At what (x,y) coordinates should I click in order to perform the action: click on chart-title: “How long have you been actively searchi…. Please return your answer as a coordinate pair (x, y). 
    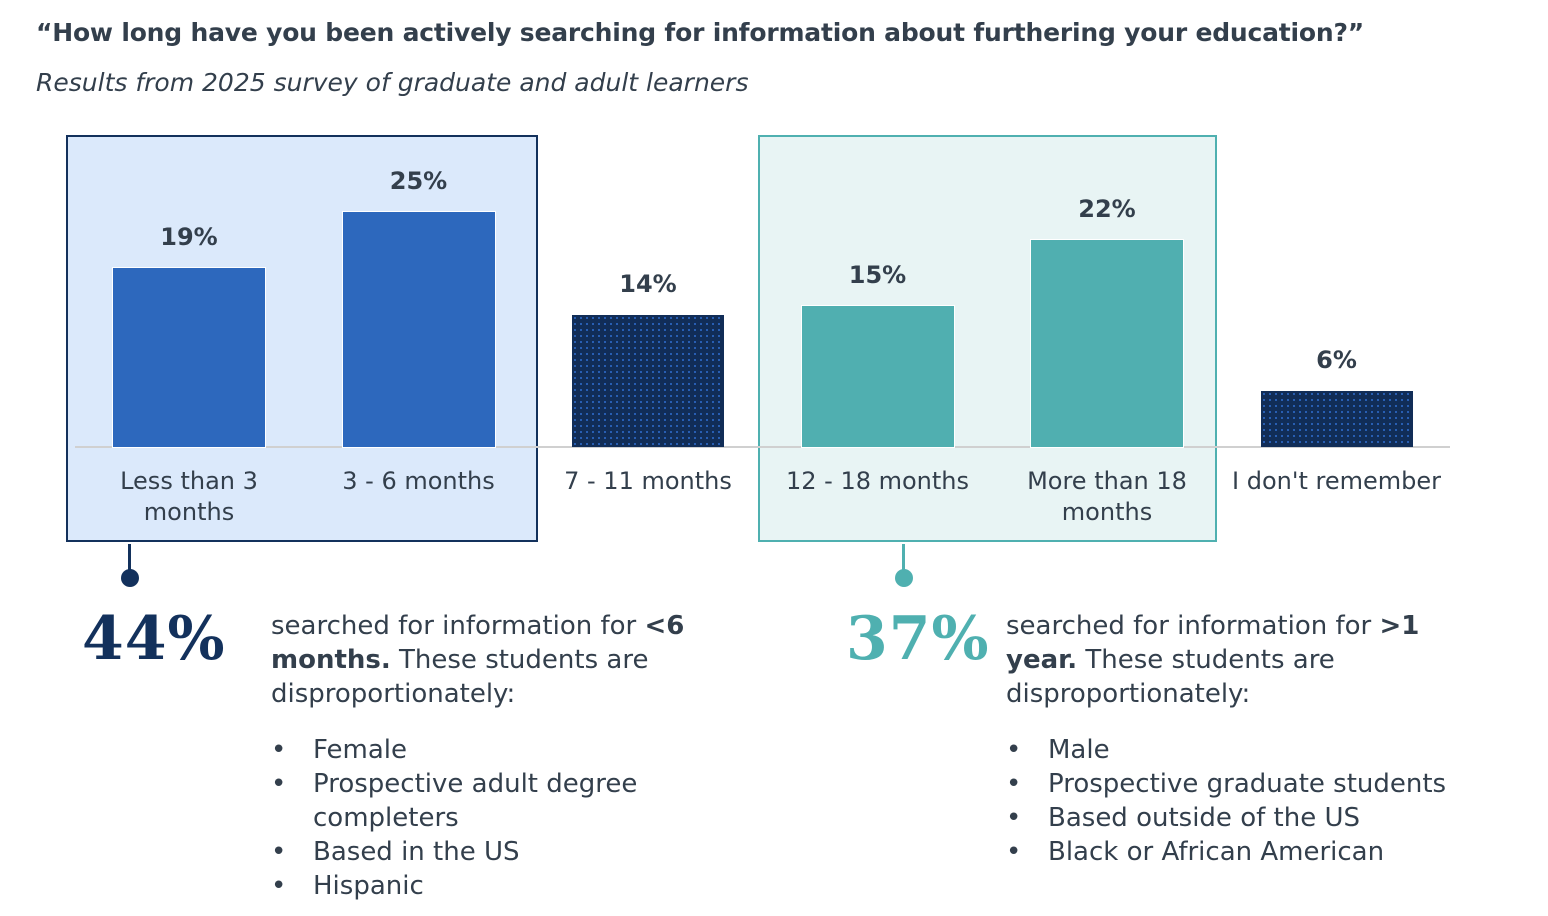
    Looking at the image, I should click on (700, 32).